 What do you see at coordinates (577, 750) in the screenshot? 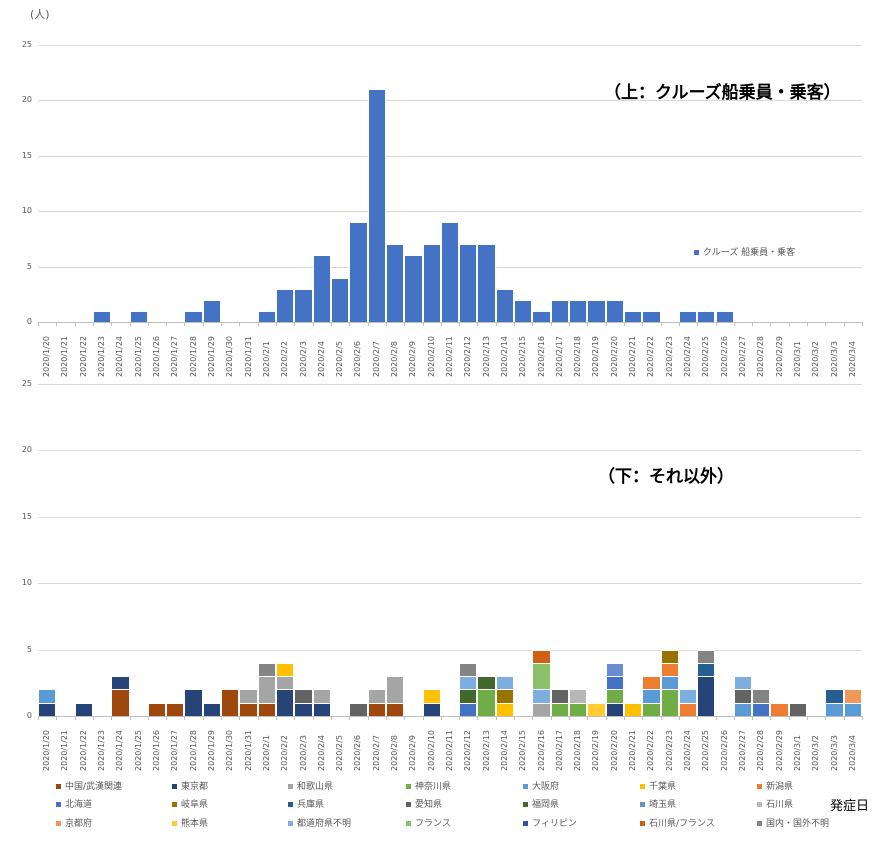
I see `x-tick-label: 2020/2/18` at bounding box center [577, 750].